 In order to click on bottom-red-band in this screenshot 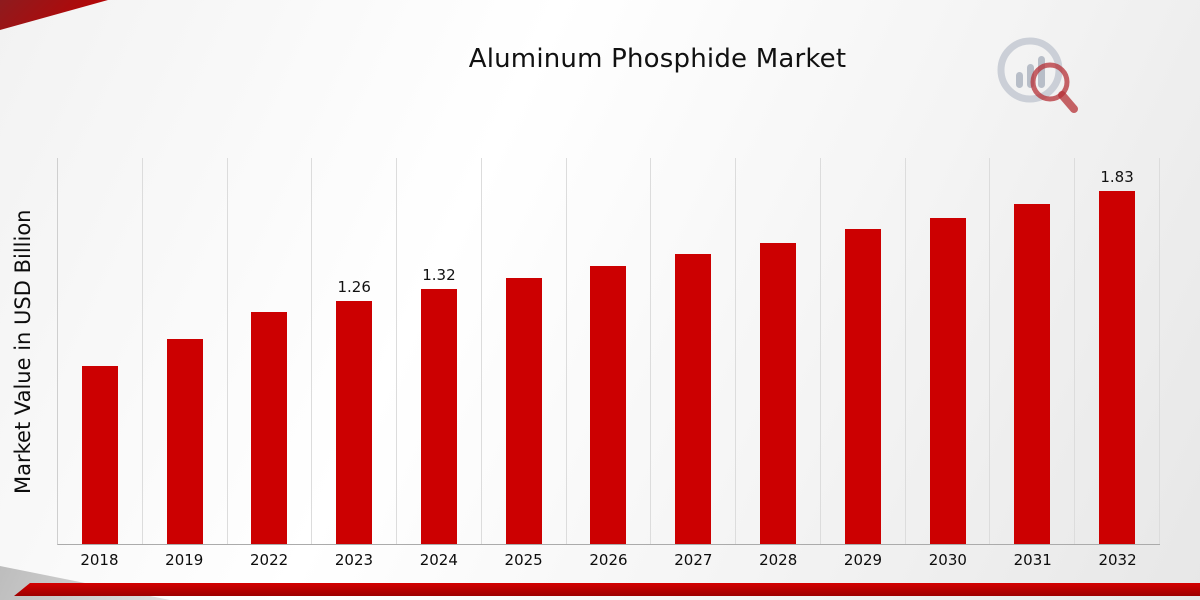, I will do `click(607, 589)`.